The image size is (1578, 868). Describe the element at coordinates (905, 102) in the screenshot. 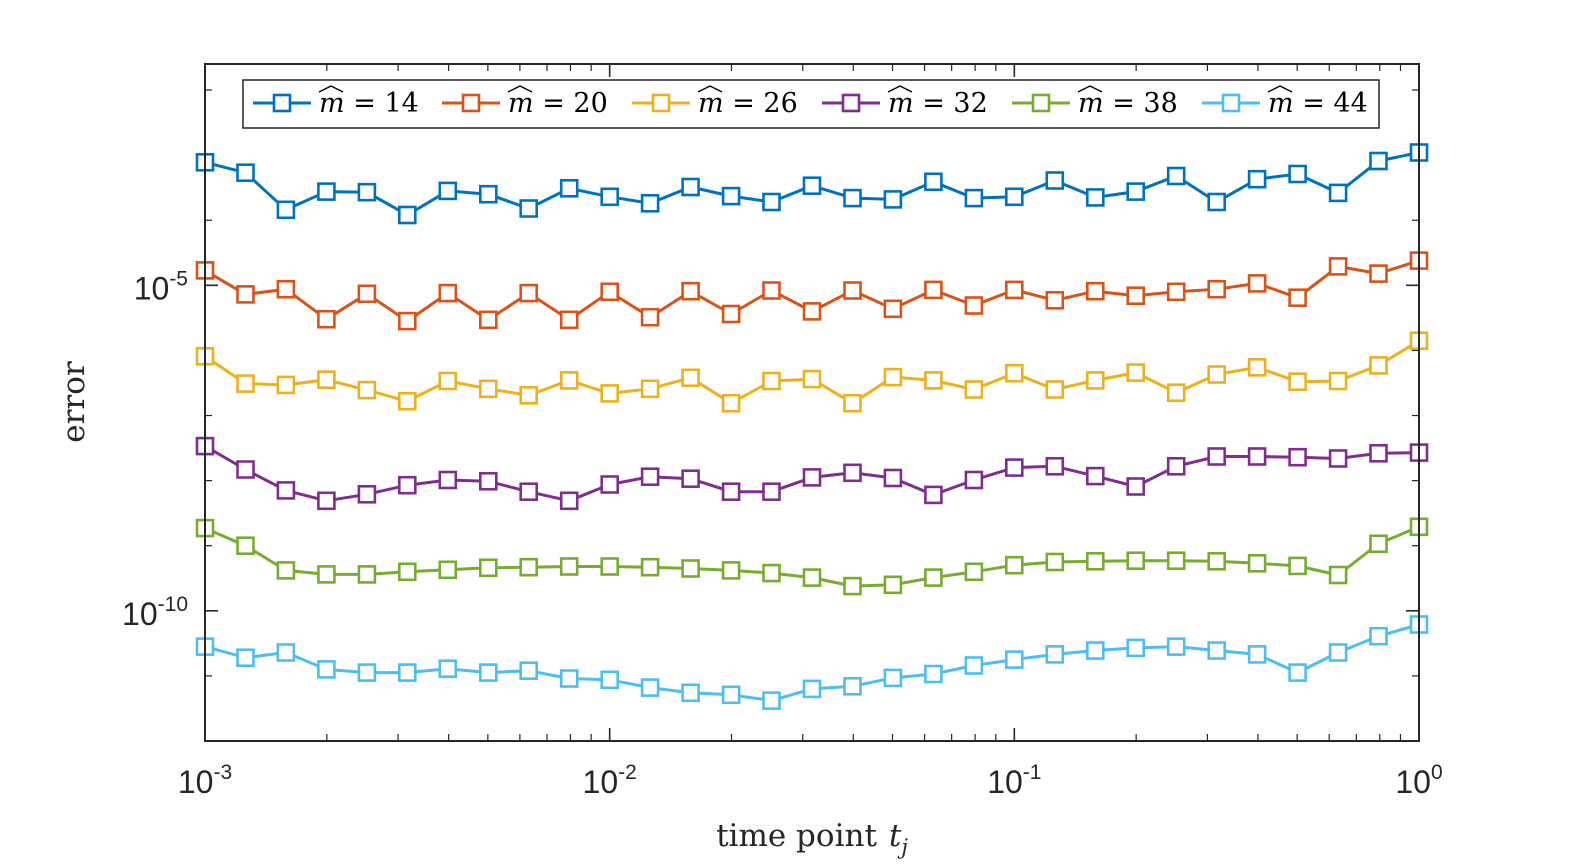

I see `legend-item: m = 32` at that location.